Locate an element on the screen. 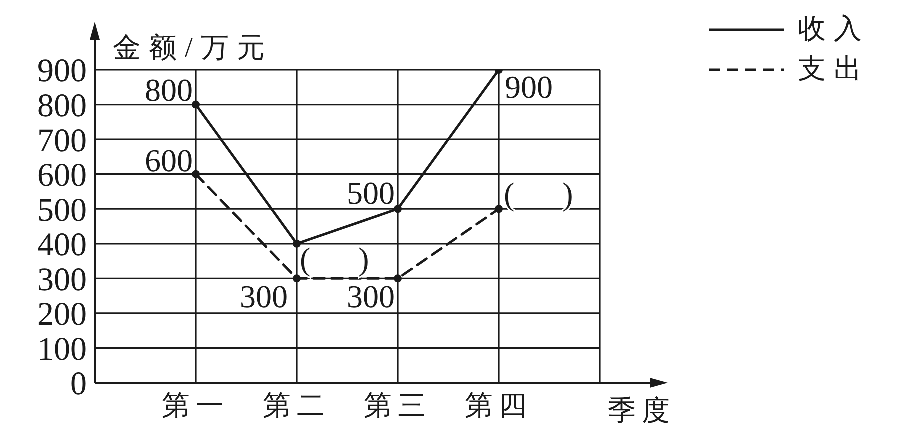  y-tick-label: 200 is located at coordinates (62, 315).